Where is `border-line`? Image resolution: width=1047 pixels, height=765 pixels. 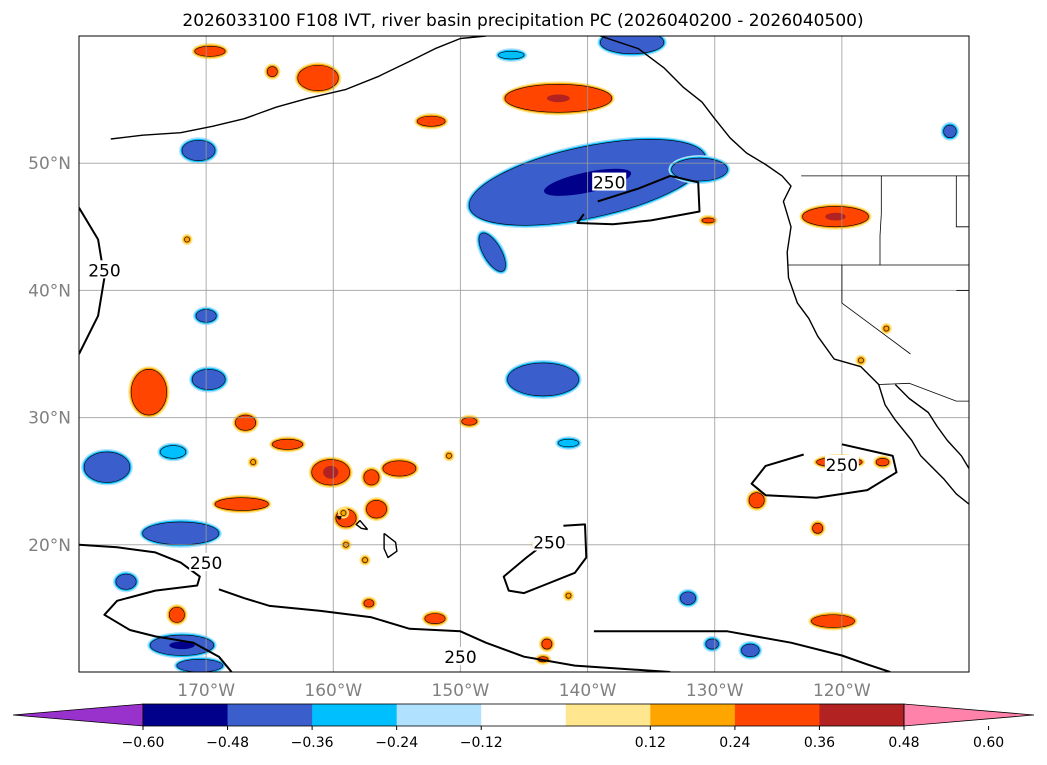 border-line is located at coordinates (880, 239).